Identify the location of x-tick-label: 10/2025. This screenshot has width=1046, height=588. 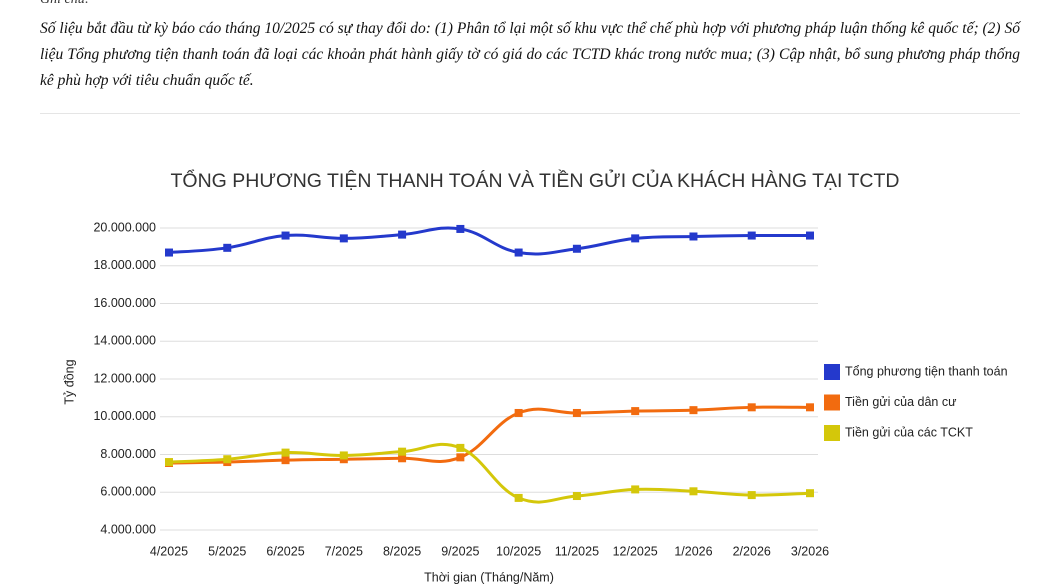
(518, 551).